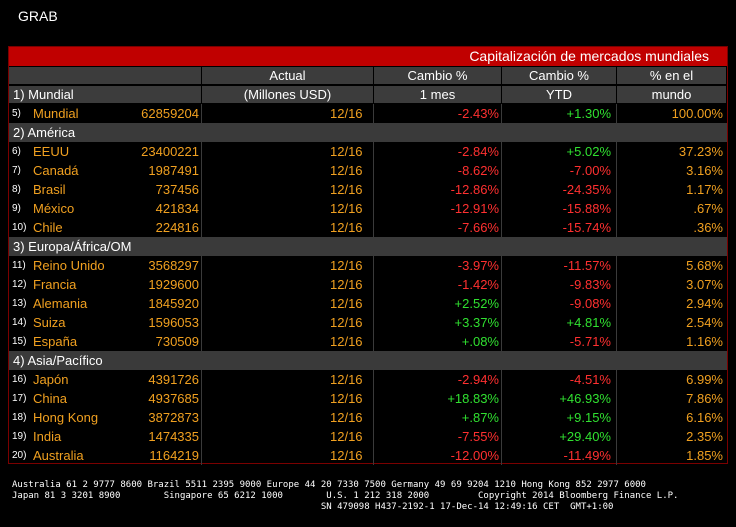 The height and width of the screenshot is (527, 736). What do you see at coordinates (672, 75) in the screenshot?
I see `col-header-share: % en el` at bounding box center [672, 75].